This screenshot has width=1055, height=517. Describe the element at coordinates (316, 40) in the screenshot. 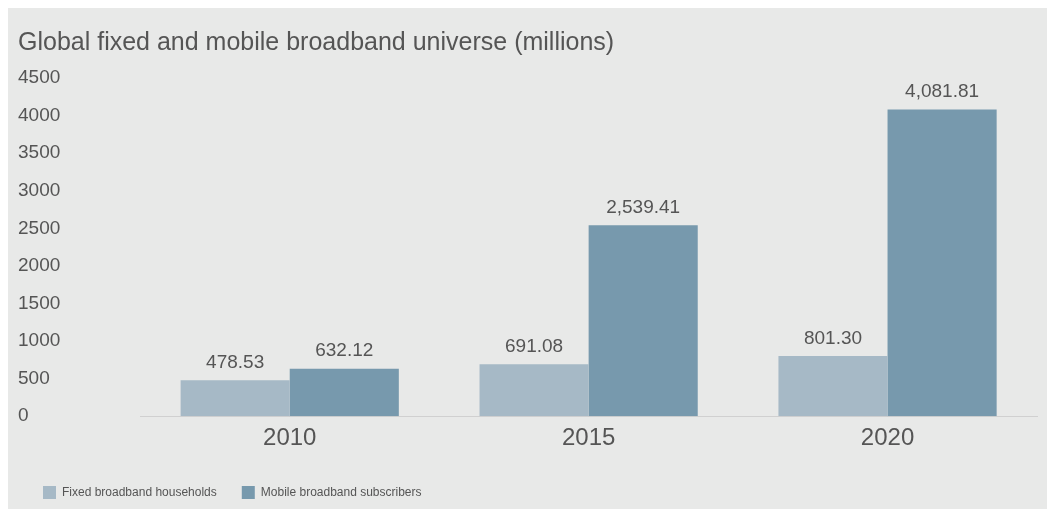

I see `chart-title: Global fixed and mobile broadband universe (millions)` at that location.